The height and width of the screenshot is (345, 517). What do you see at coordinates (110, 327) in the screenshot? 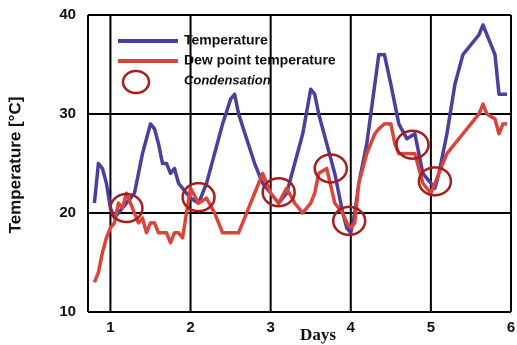
I see `x-tick-label: 1` at bounding box center [110, 327].